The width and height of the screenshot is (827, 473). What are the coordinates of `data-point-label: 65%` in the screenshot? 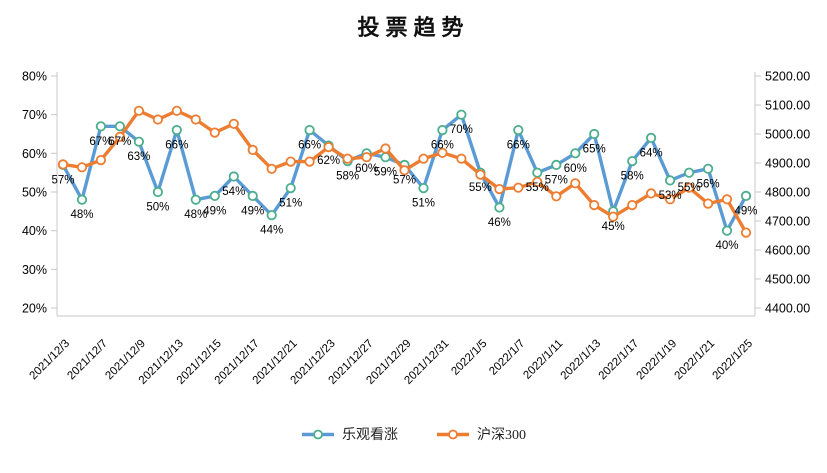 It's located at (594, 150).